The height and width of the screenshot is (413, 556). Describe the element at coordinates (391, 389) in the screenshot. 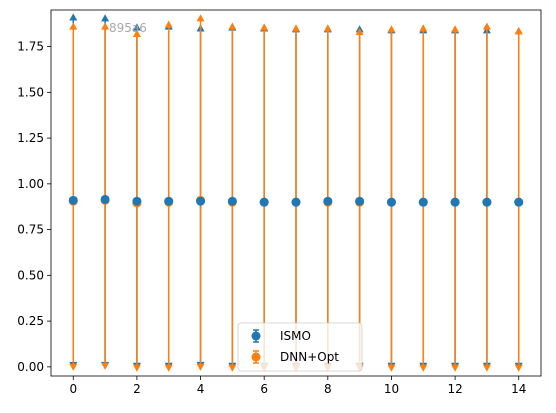

I see `x-tick-label: 10` at that location.